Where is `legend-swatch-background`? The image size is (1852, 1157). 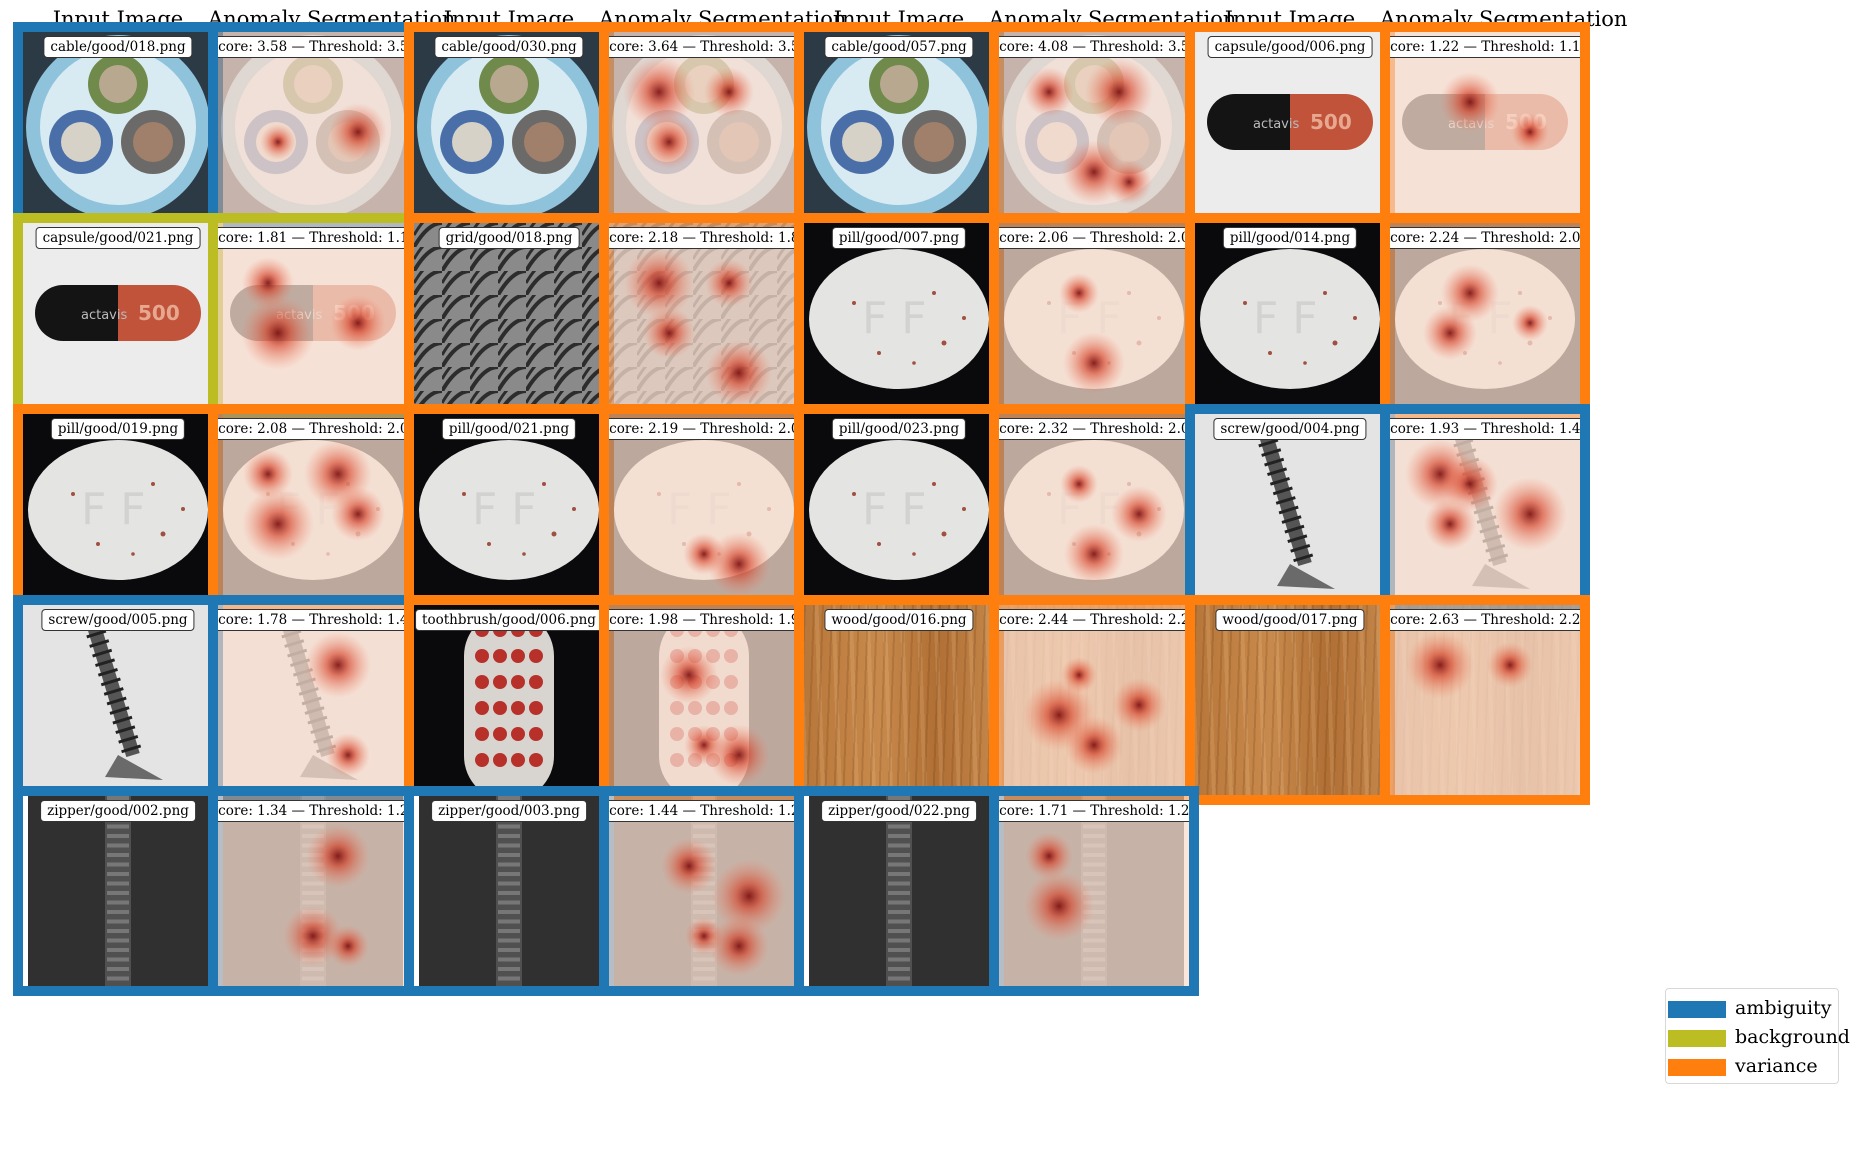
legend-swatch-background is located at coordinates (1697, 1038).